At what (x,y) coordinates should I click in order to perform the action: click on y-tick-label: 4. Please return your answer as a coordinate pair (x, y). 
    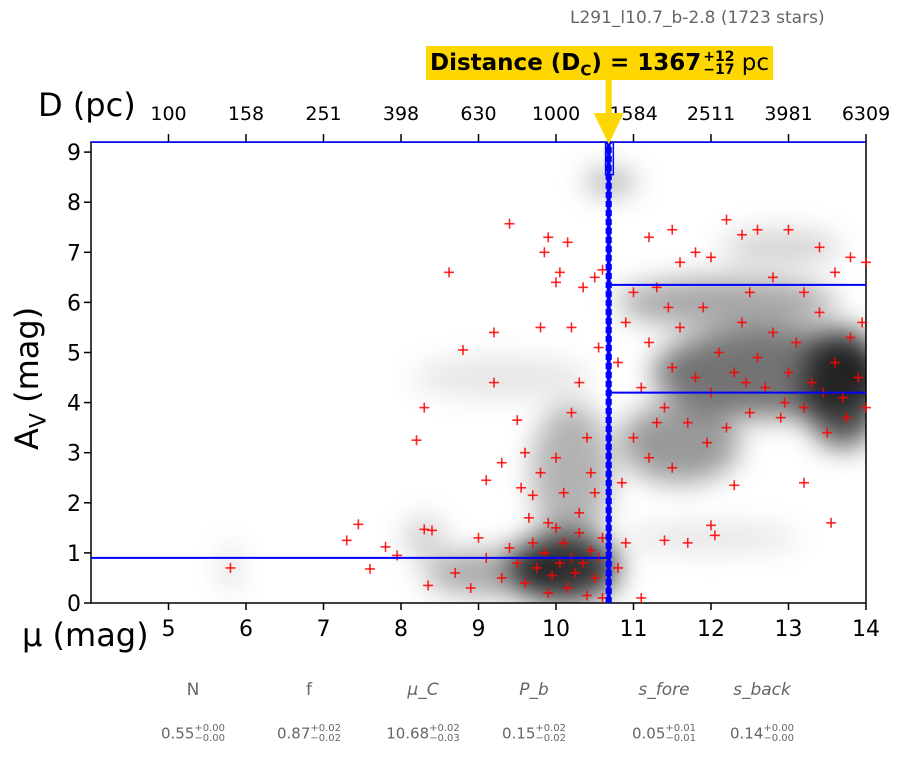
    Looking at the image, I should click on (74, 404).